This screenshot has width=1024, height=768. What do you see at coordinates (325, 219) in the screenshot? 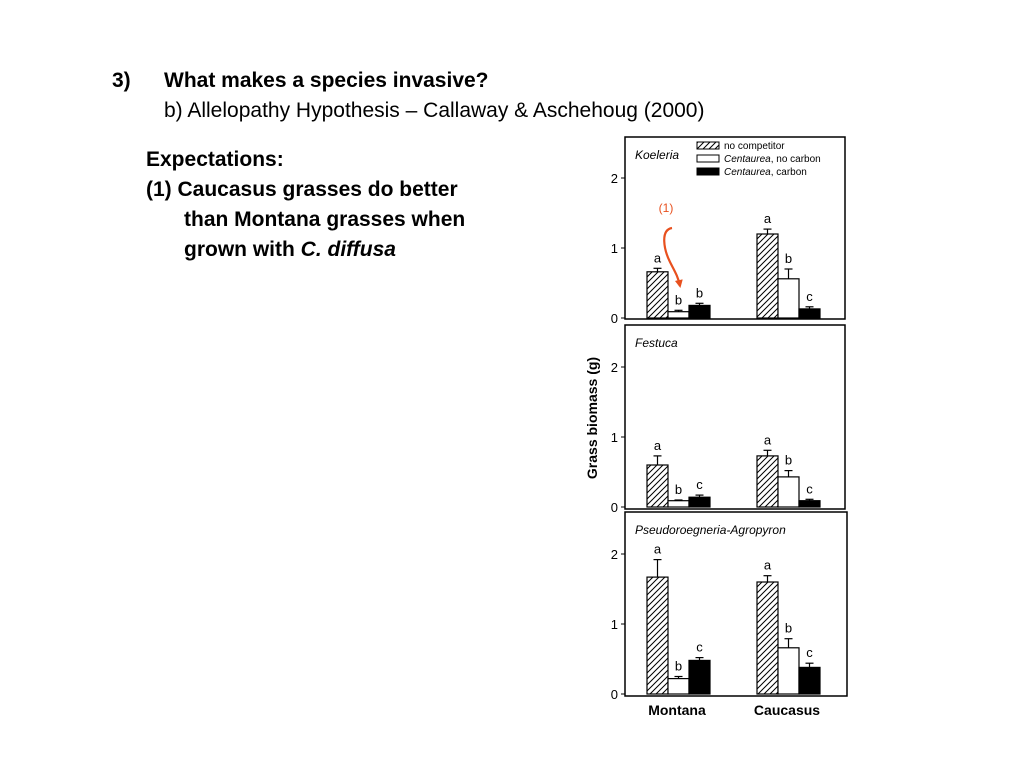
I see `expectation-1-line2: than Montana grasses when` at bounding box center [325, 219].